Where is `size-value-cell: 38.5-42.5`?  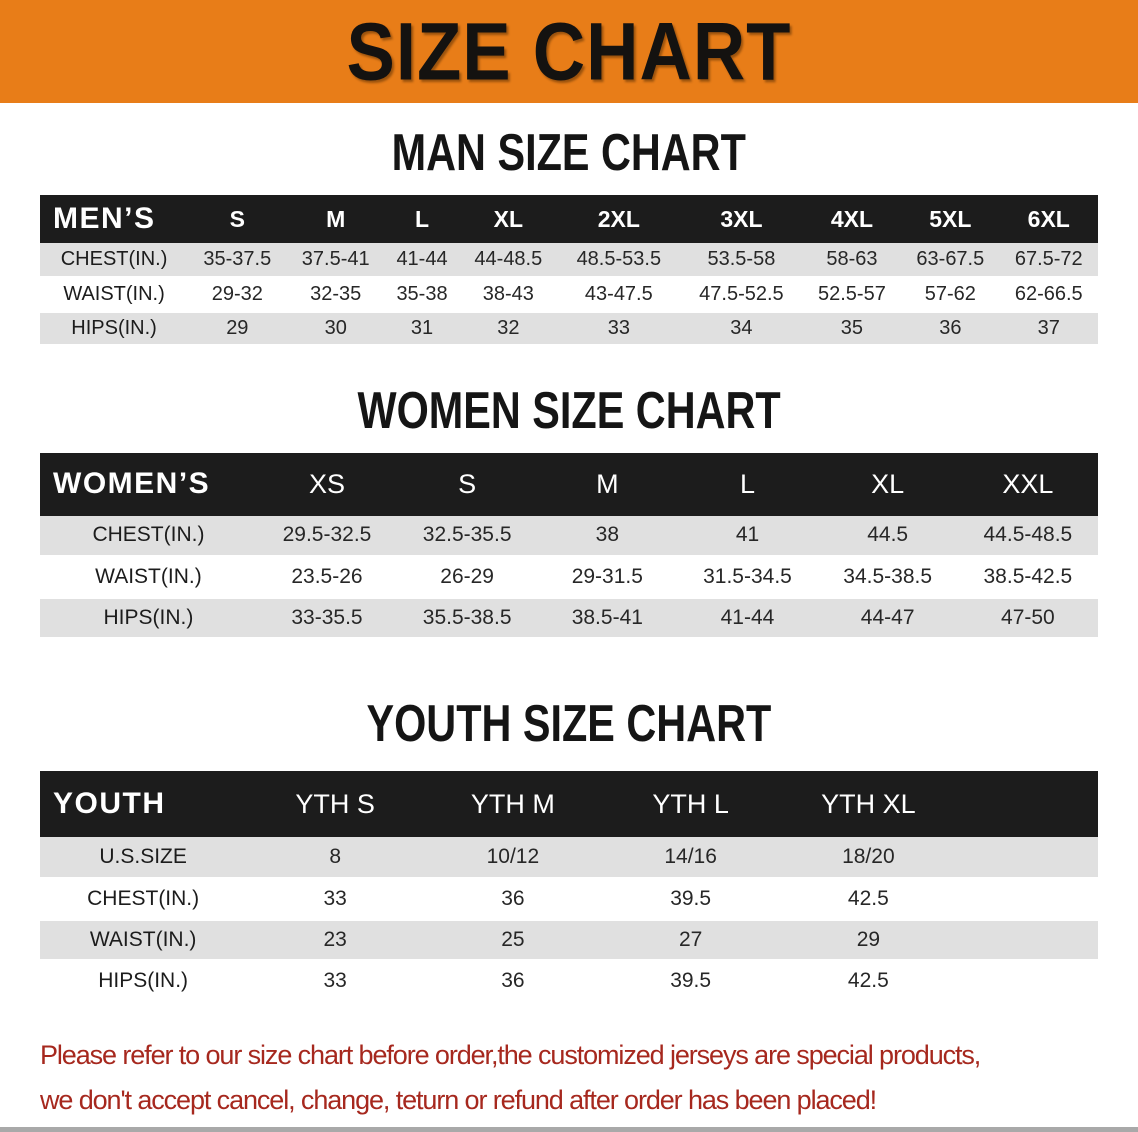
size-value-cell: 38.5-42.5 is located at coordinates (1028, 576).